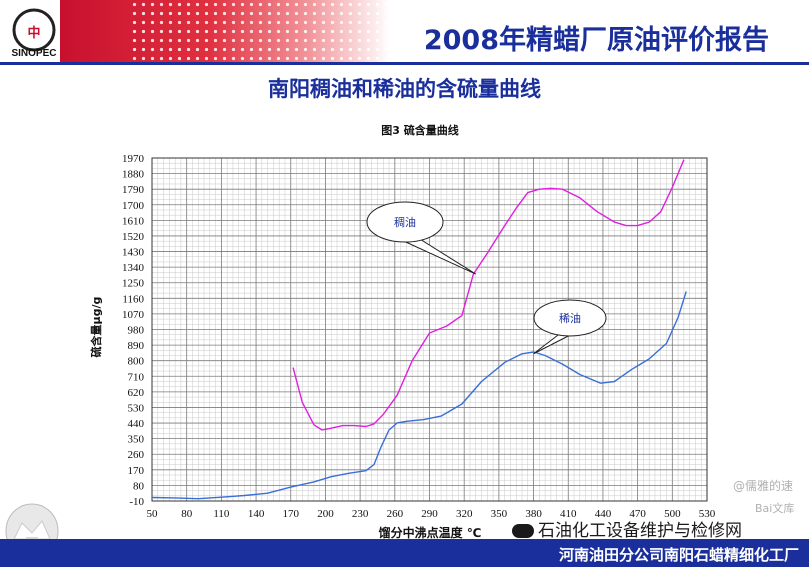 The width and height of the screenshot is (809, 567). What do you see at coordinates (187, 514) in the screenshot?
I see `x-tick-label: 80` at bounding box center [187, 514].